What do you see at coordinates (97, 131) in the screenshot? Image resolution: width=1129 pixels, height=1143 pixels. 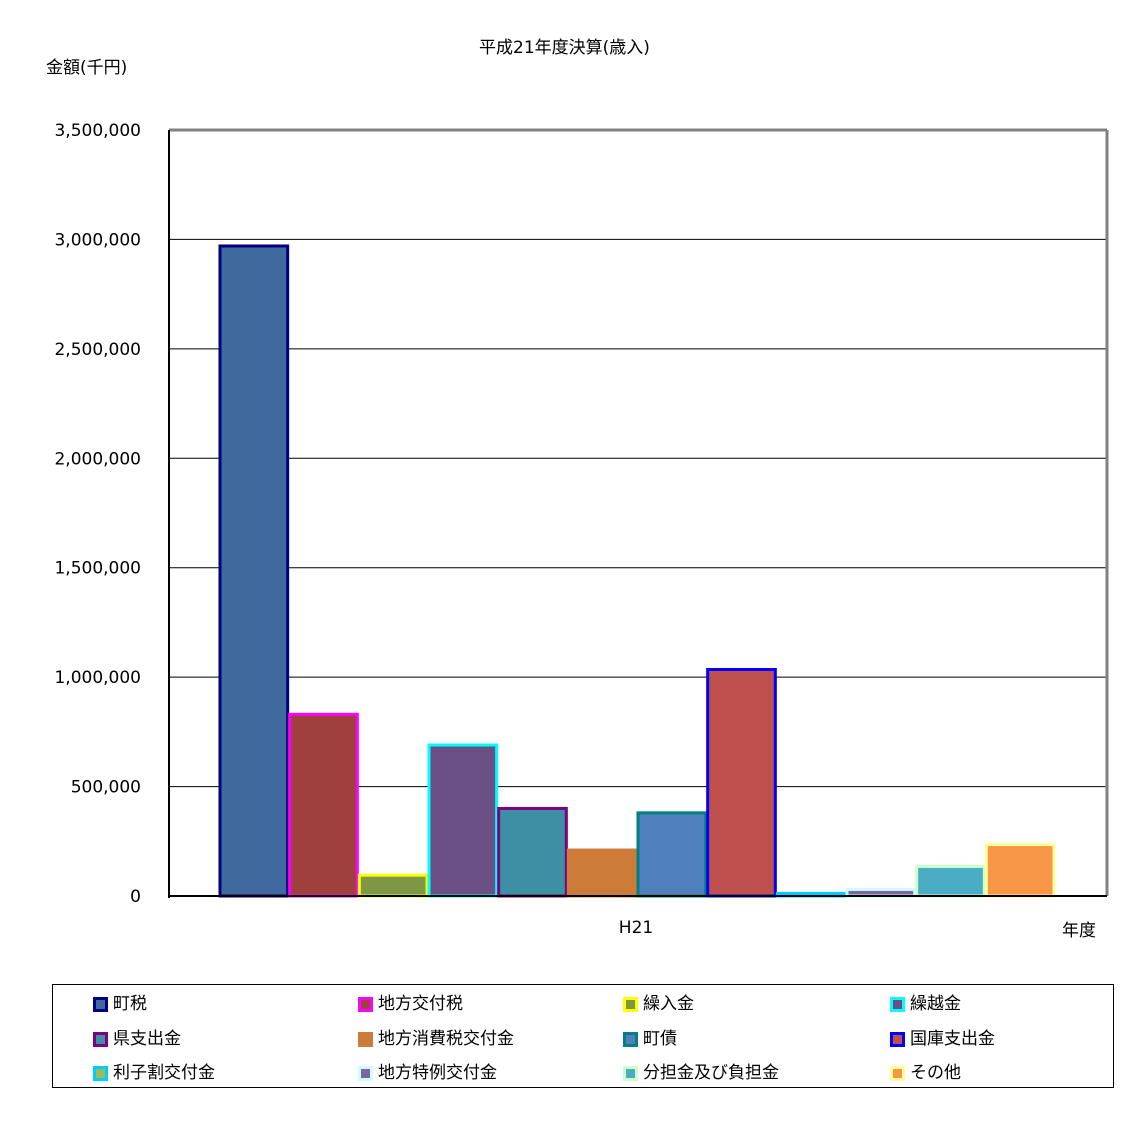 I see `y-tick-label: 3,500,000` at bounding box center [97, 131].